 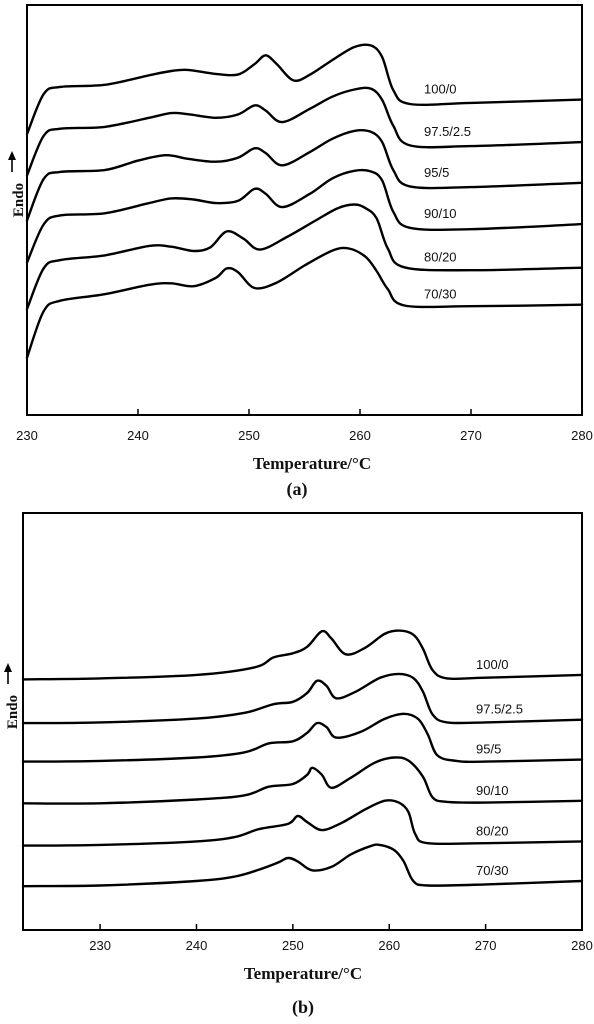 What do you see at coordinates (499, 767) in the screenshot?
I see `panel-b-series-labels: 100/0 97.5/2.5 95/5 90/10 80/20 70/30` at bounding box center [499, 767].